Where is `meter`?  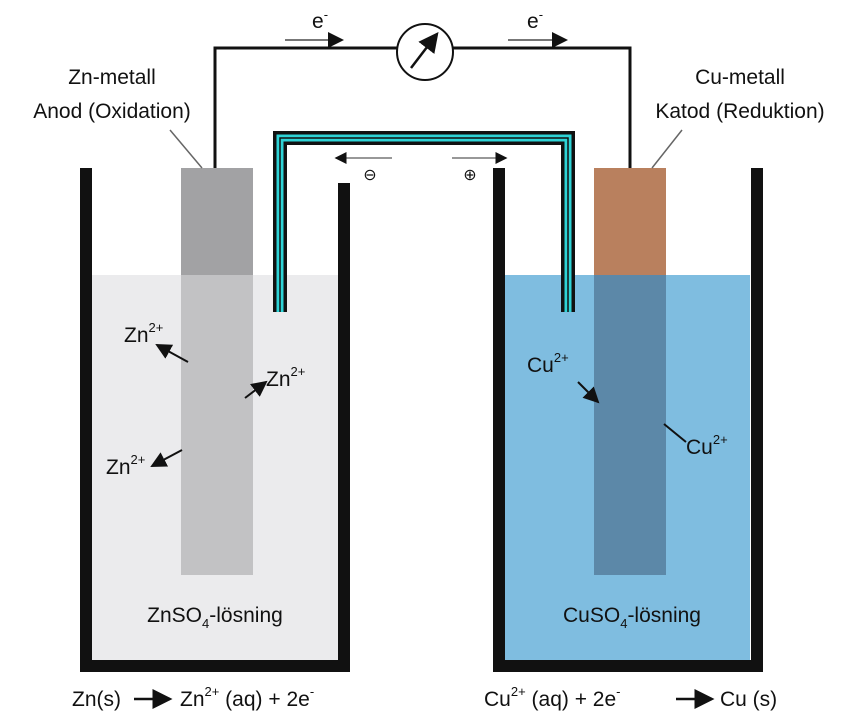 meter is located at coordinates (425, 52).